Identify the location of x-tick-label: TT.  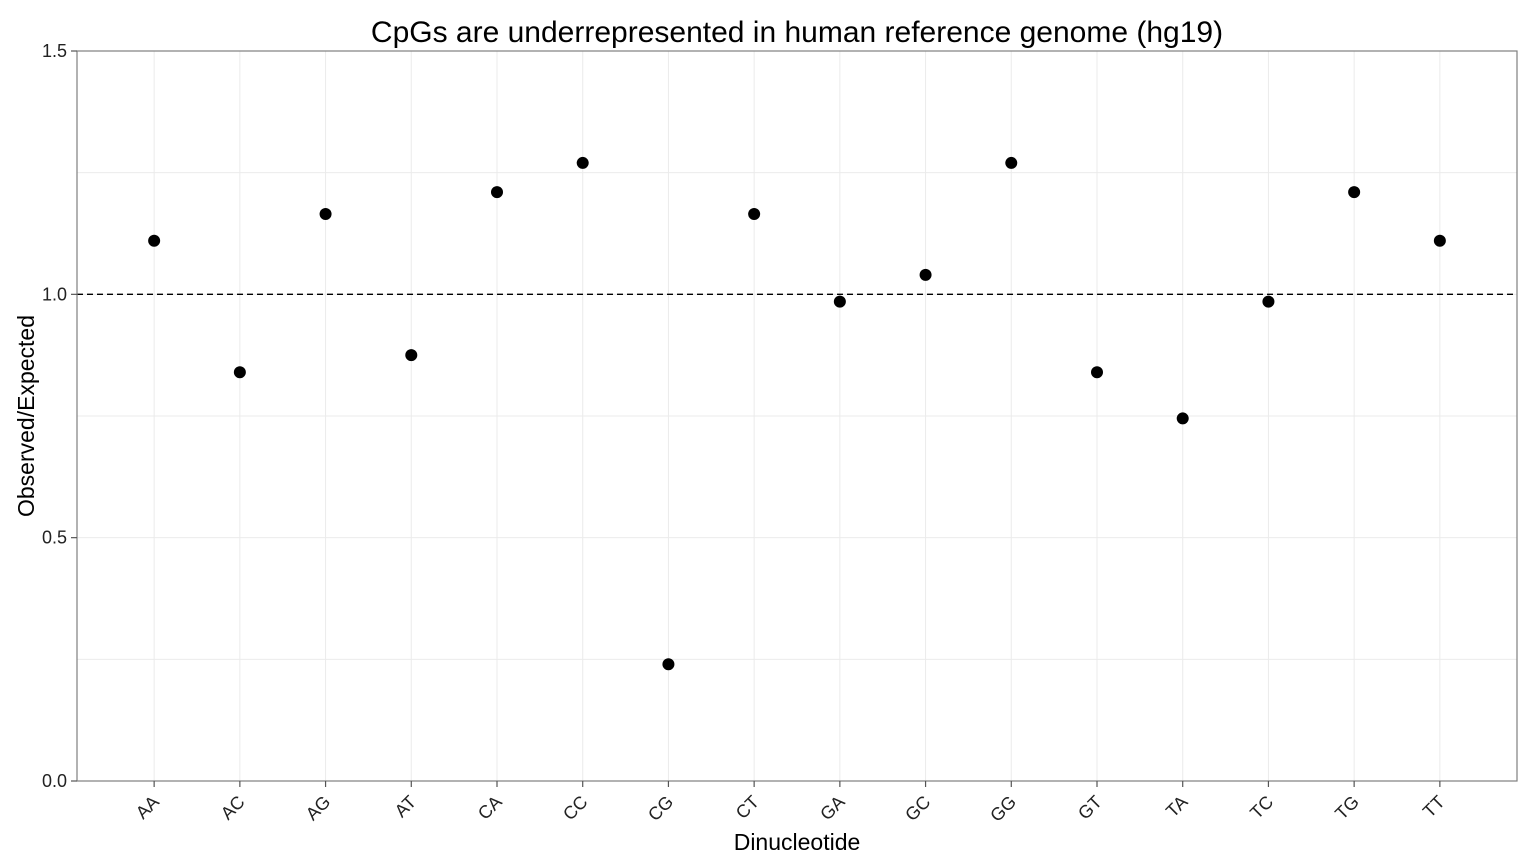
(1434, 807).